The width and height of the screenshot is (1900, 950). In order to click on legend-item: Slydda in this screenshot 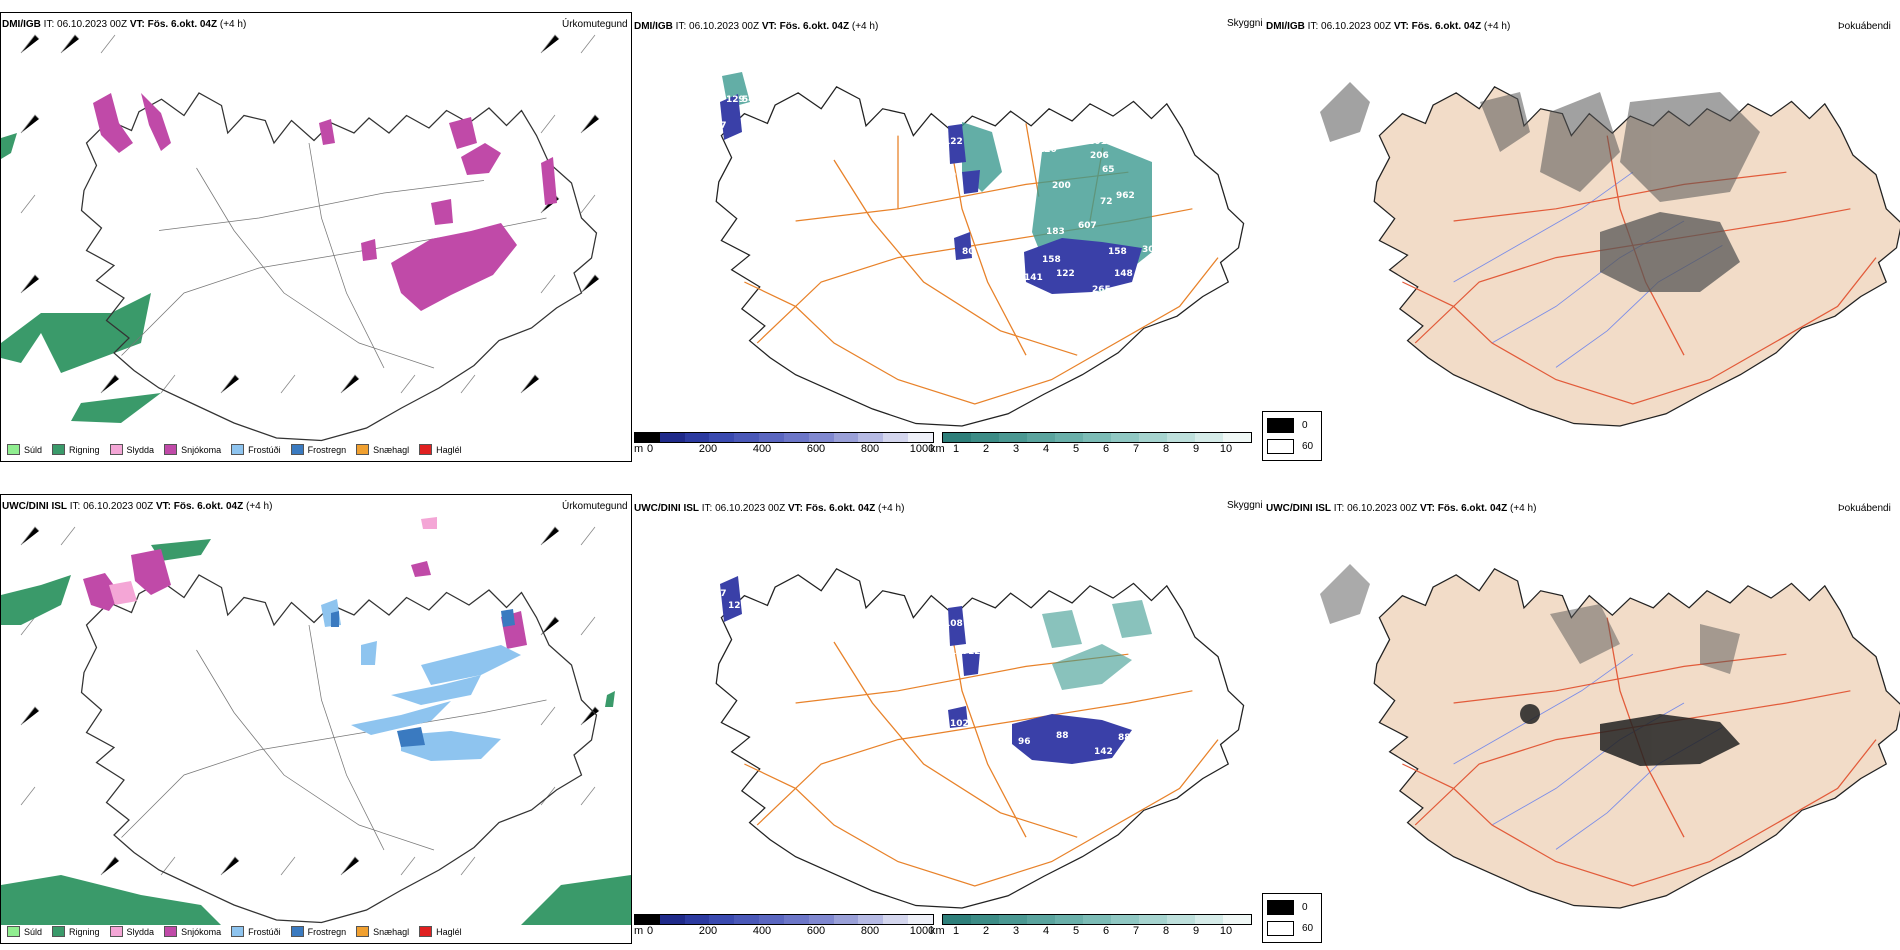, I will do `click(131, 931)`.